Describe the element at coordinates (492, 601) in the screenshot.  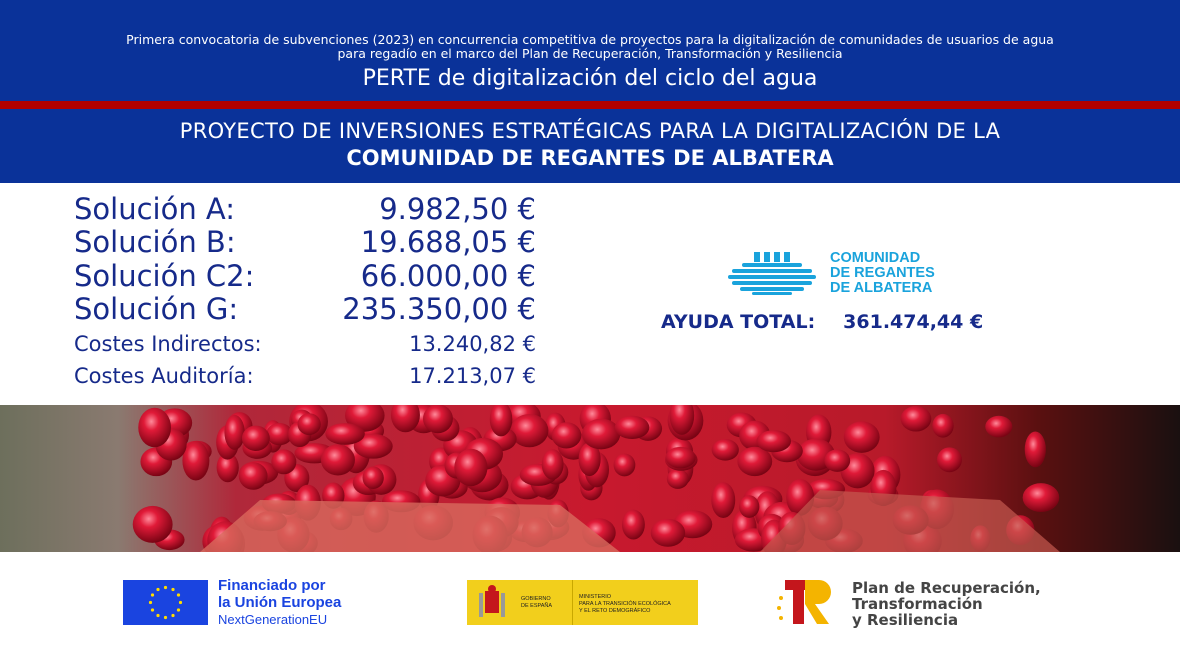
I see `coat-of-arms-icon` at that location.